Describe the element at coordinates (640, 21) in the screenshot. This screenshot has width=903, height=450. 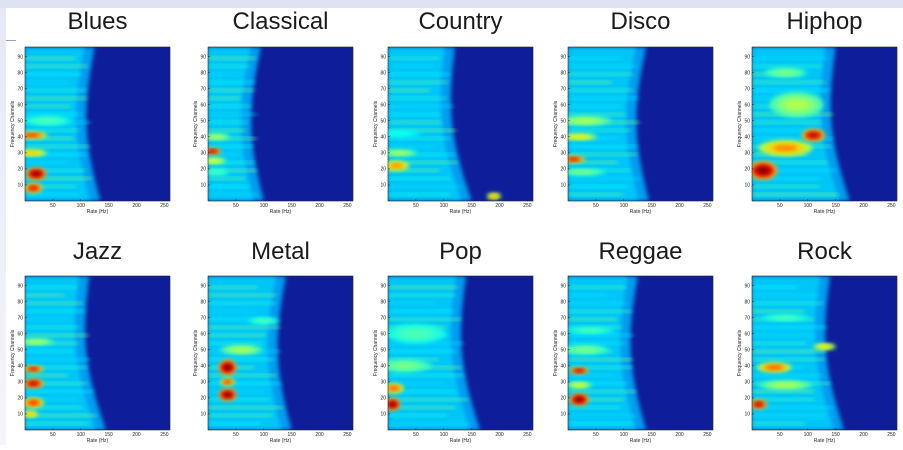
I see `panel-title-disco: Disco` at that location.